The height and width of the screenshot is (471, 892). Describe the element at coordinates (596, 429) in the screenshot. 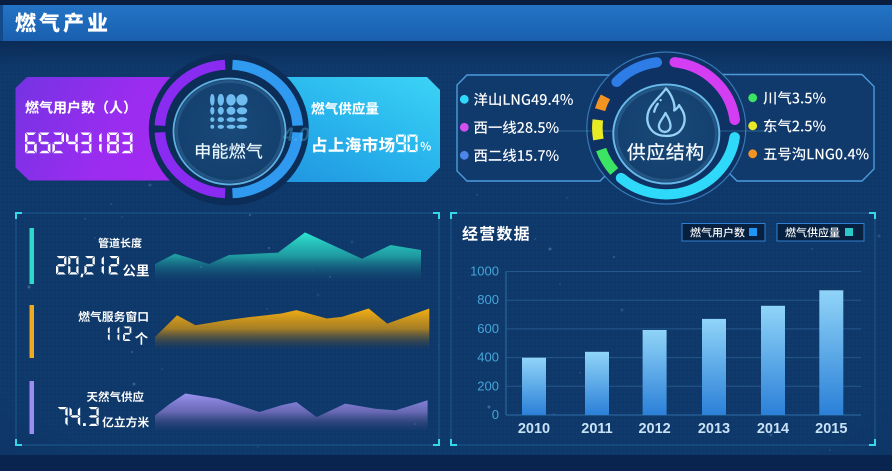

I see `svg-text: 2011` at that location.